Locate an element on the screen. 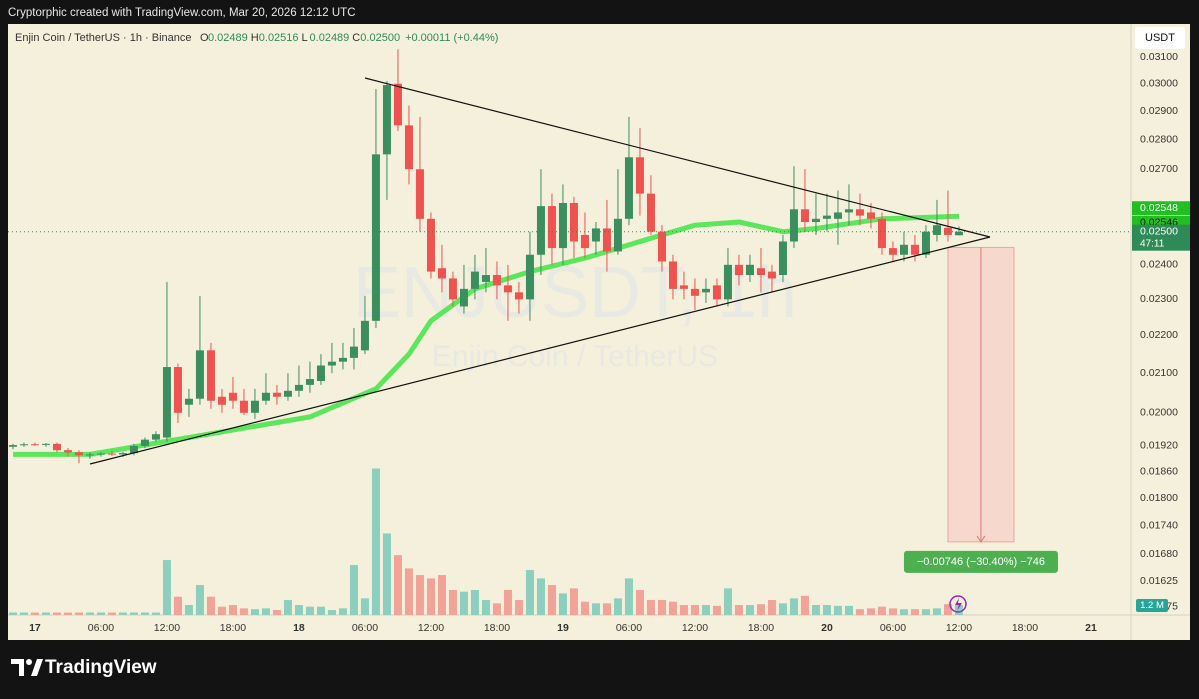 The width and height of the screenshot is (1199, 699). measure-label: −0.00746 (−30.40%) −746 is located at coordinates (981, 562).